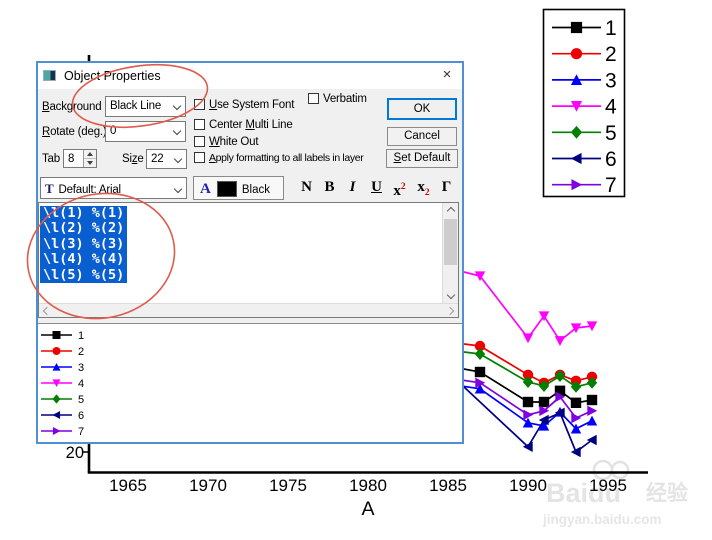 The width and height of the screenshot is (712, 540). I want to click on chart-legend-item: 5, so click(584, 133).